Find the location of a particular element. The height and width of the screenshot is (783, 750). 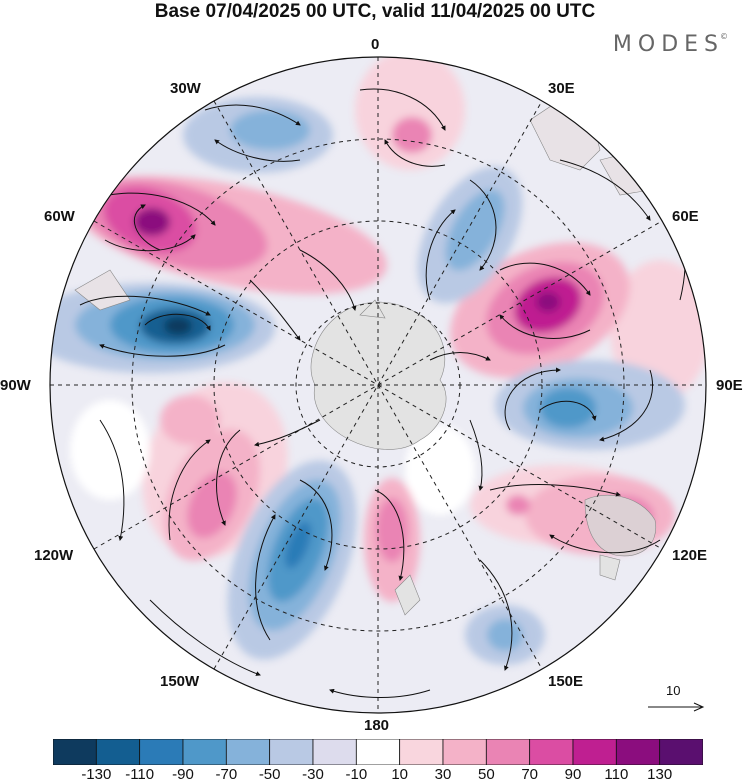

colorbar-tick-label: 90 is located at coordinates (573, 774).